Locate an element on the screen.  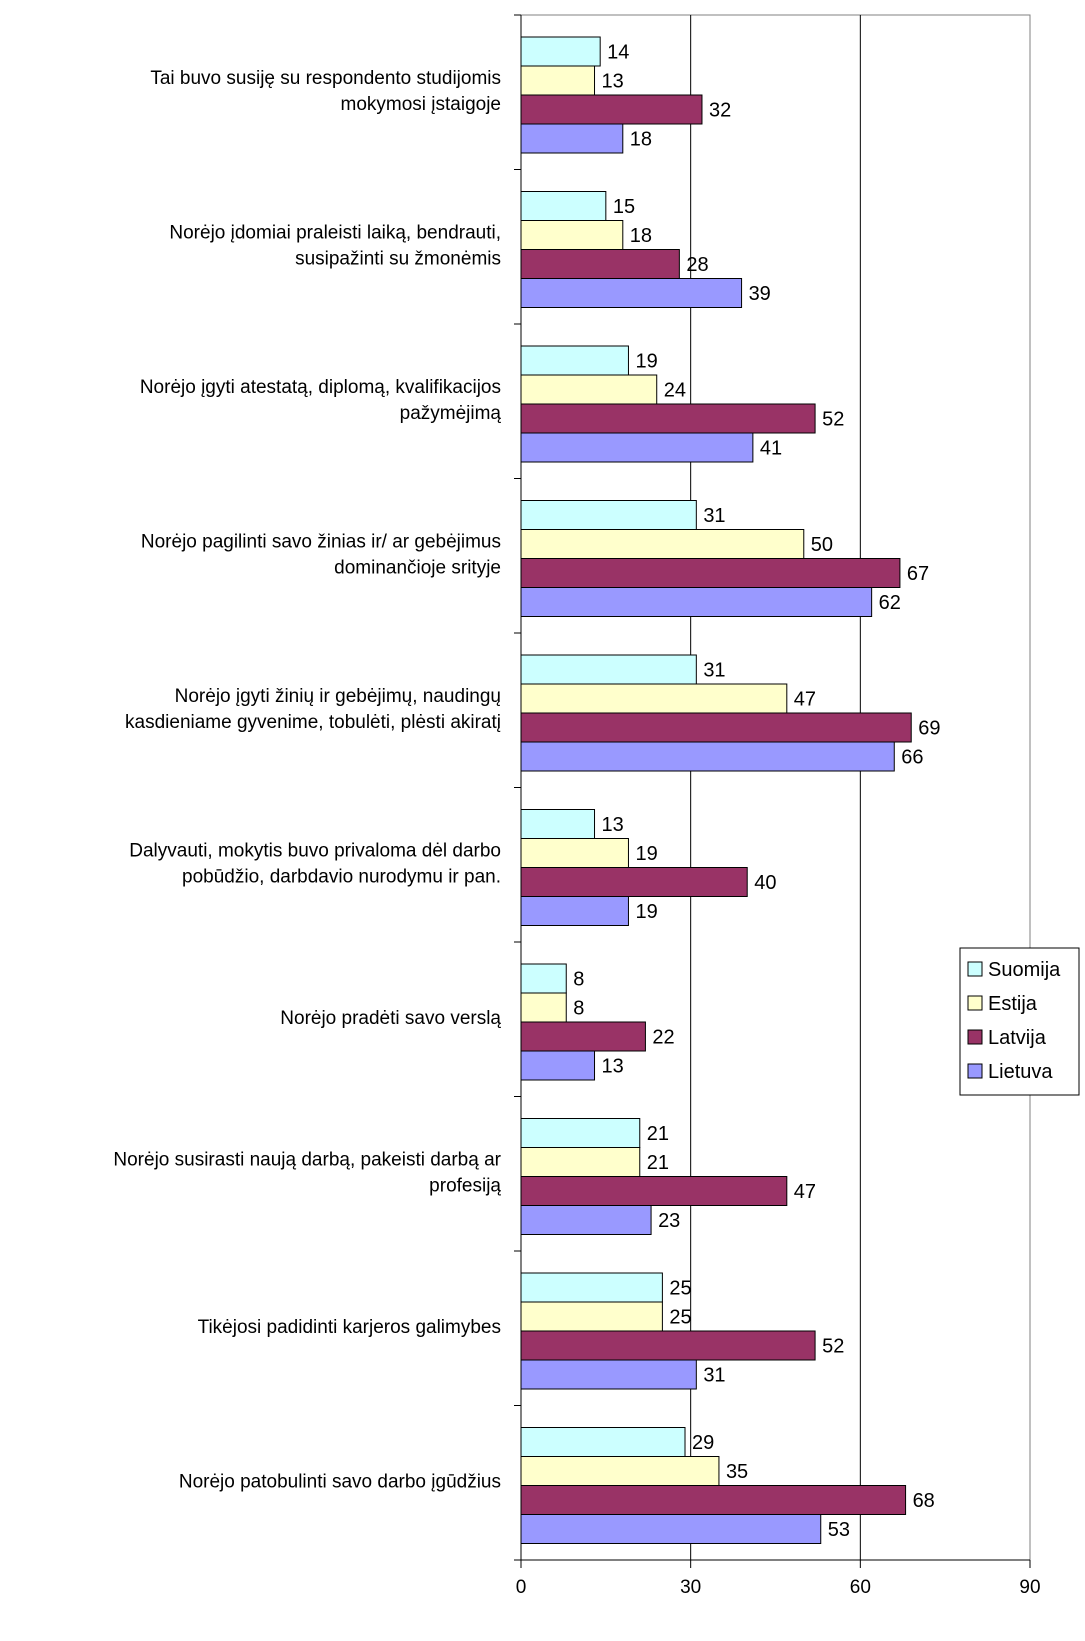
data-label: 69 is located at coordinates (929, 729).